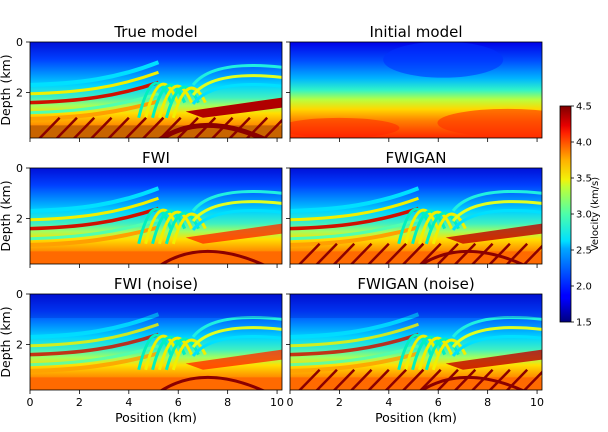 The image size is (608, 432). Describe the element at coordinates (584, 323) in the screenshot. I see `colorbar-tick-label: 1.5` at that location.